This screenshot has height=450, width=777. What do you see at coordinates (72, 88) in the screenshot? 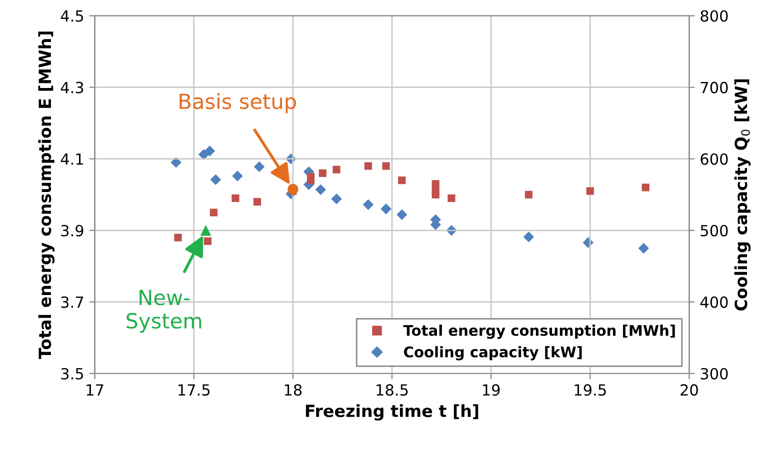
I see `y-tick-label: 4.3` at bounding box center [72, 88].